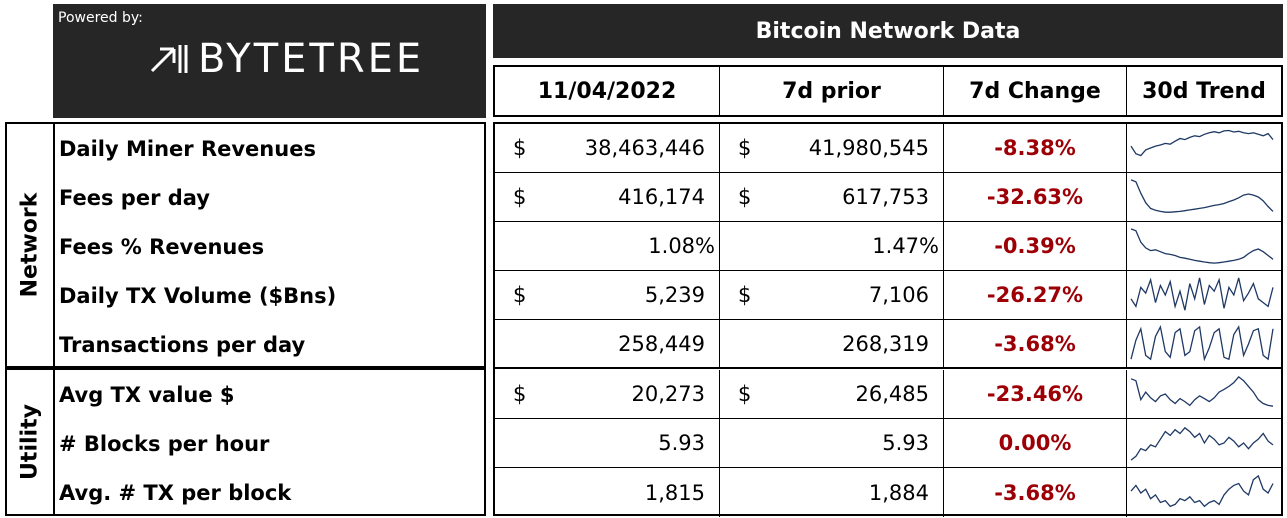 Image resolution: width=1287 pixels, height=518 pixels. I want to click on prior-value-cell: 5.93, so click(832, 443).